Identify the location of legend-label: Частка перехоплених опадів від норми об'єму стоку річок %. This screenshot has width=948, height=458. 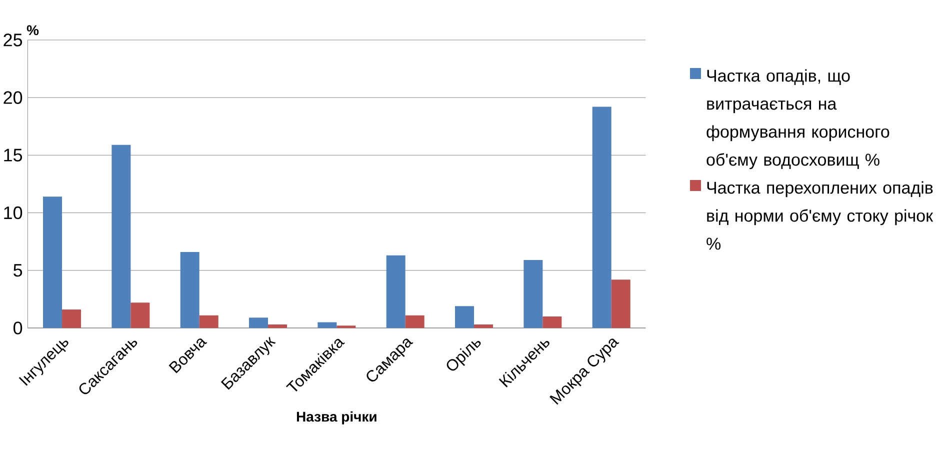
(820, 215).